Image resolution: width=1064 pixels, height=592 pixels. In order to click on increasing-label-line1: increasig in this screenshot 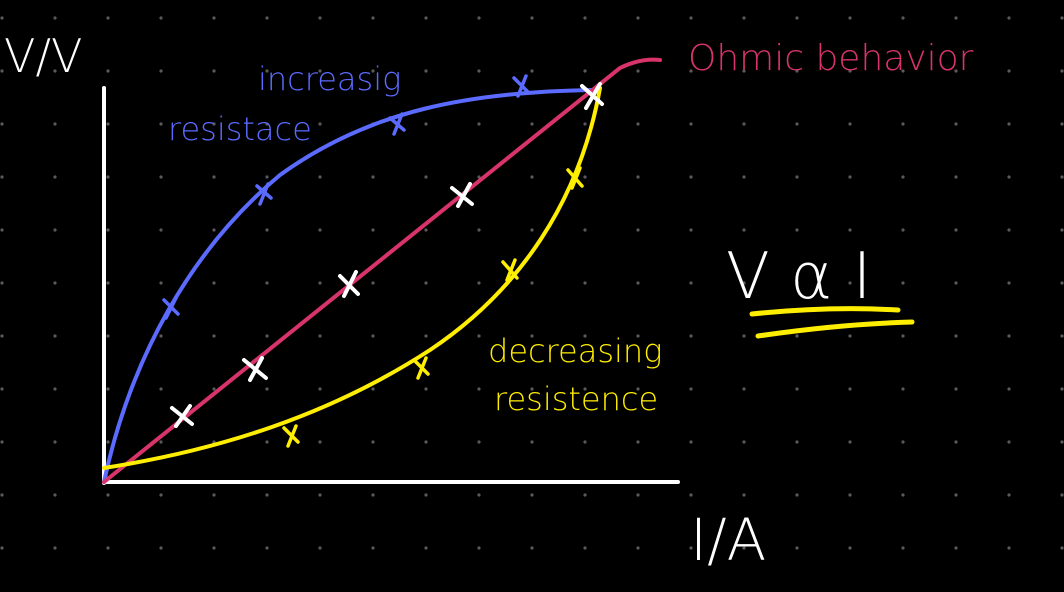, I will do `click(329, 79)`.